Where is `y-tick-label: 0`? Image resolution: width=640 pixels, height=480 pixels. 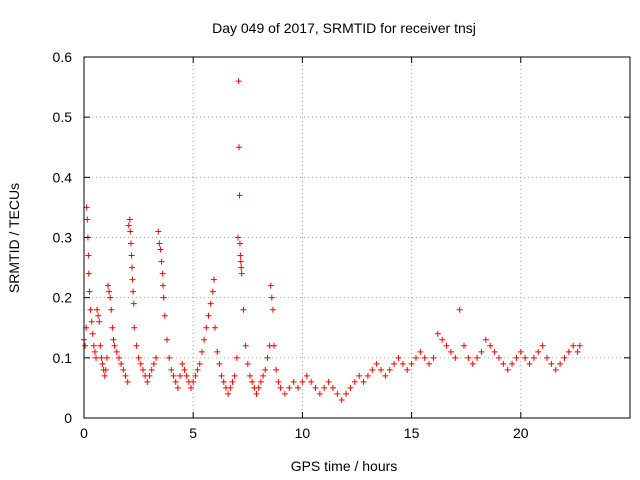
y-tick-label: 0 is located at coordinates (68, 418).